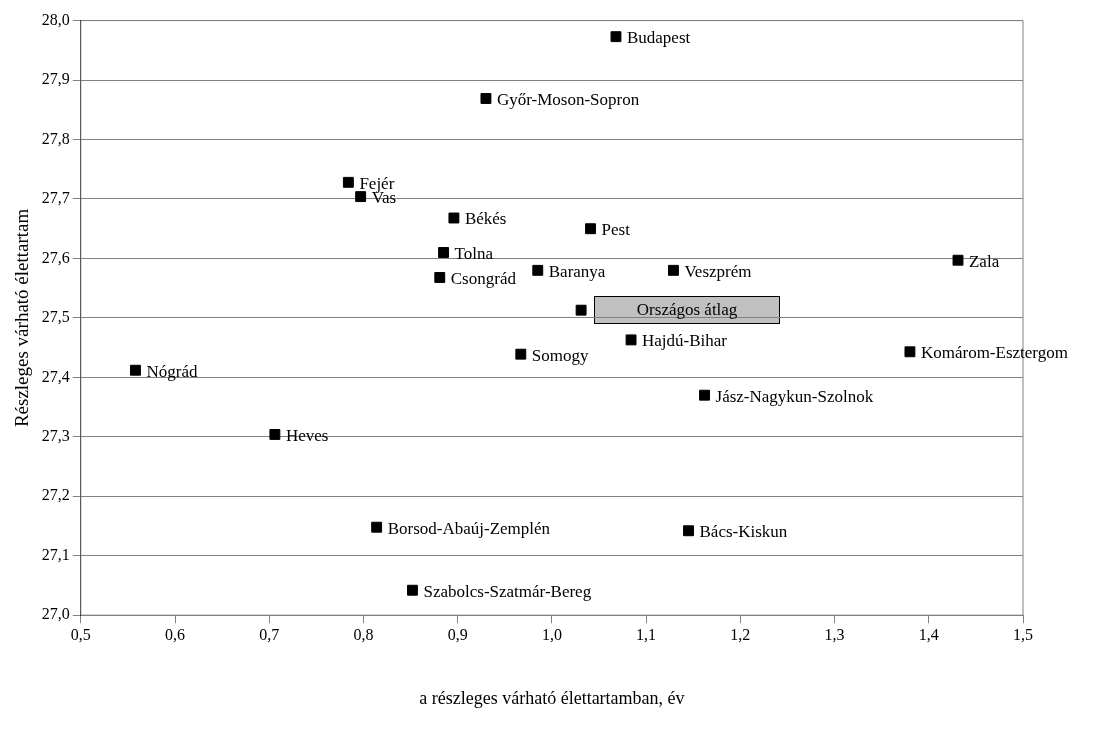  What do you see at coordinates (485, 219) in the screenshot?
I see `annotation: Békés` at bounding box center [485, 219].